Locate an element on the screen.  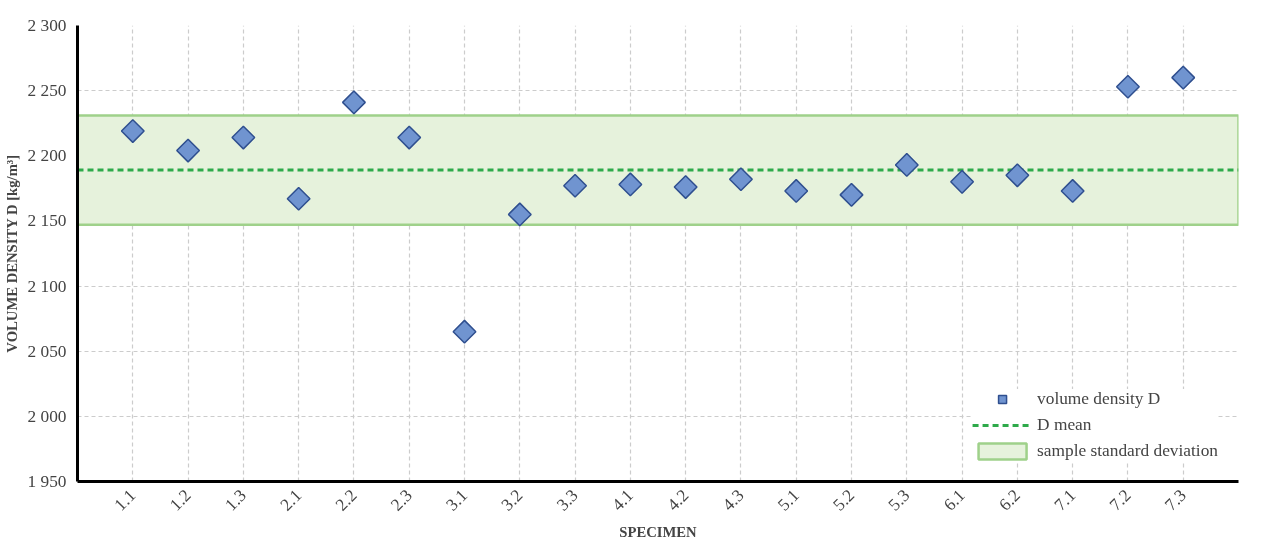
x-tick-label: 2.1 is located at coordinates (291, 500).